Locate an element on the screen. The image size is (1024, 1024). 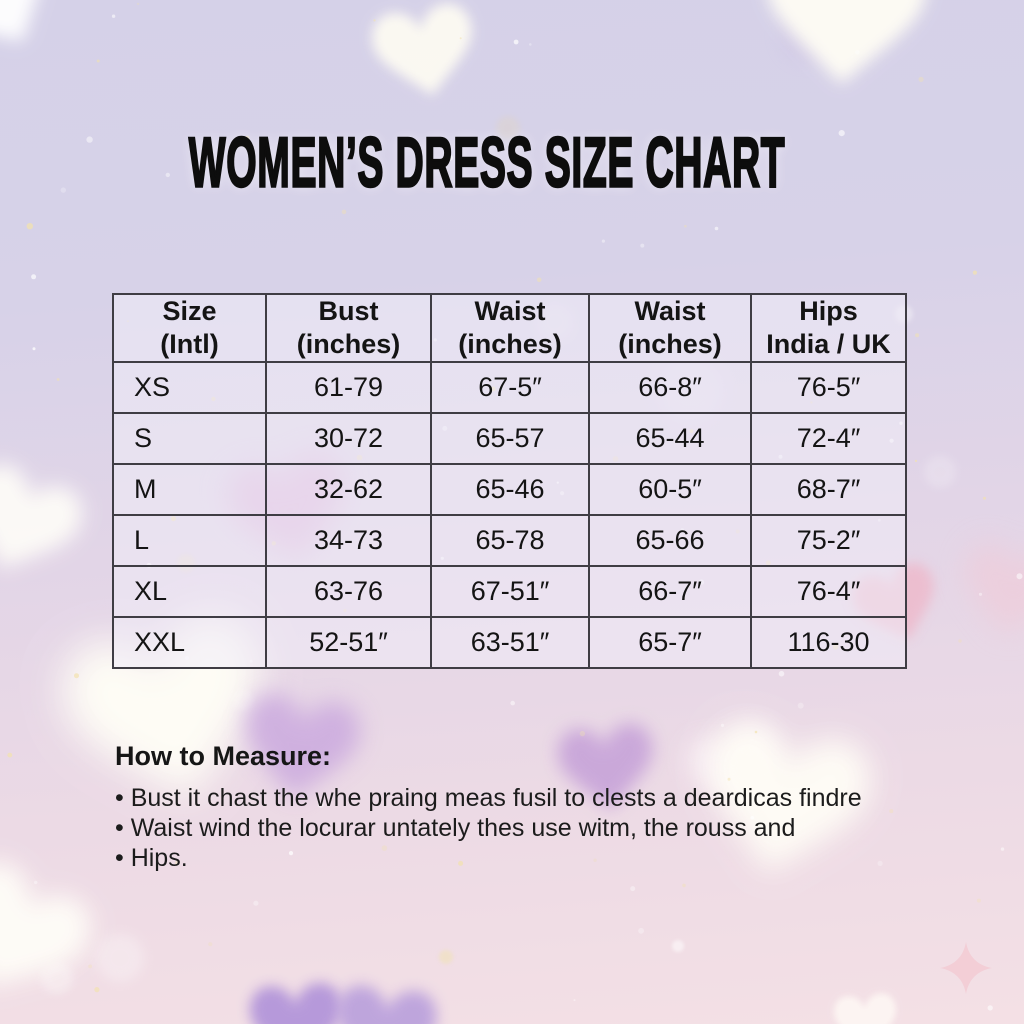
table-row: M 32-62 65-46 60-5″ 68-7″ is located at coordinates (509, 489).